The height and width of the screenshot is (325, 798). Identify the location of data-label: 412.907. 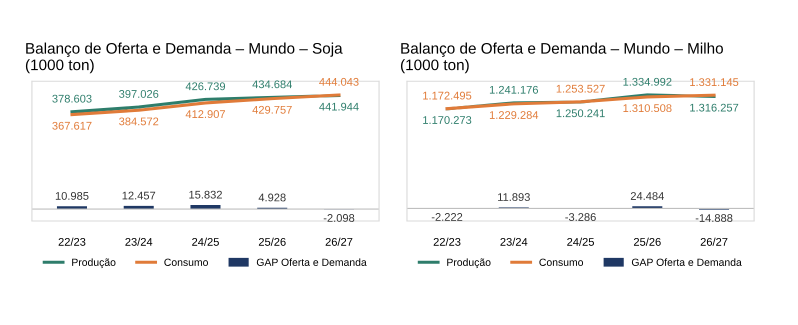
(206, 114).